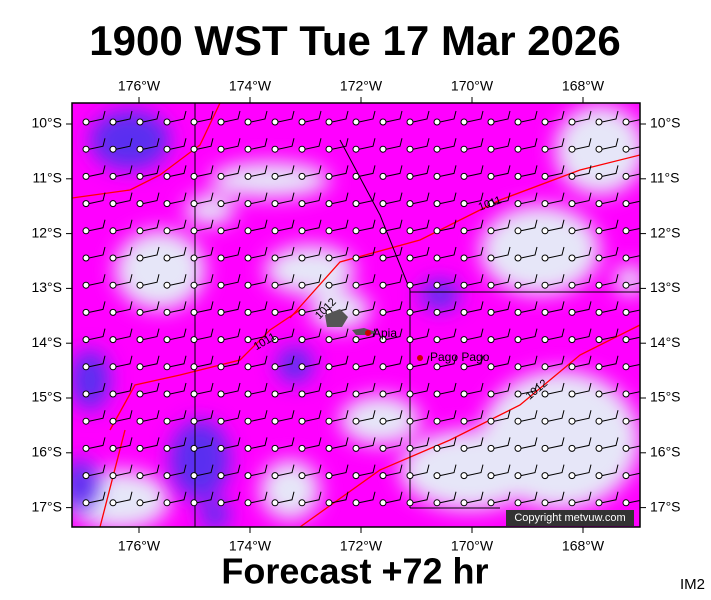 Image resolution: width=711 pixels, height=600 pixels. I want to click on place-label: Pago Pago, so click(460, 357).